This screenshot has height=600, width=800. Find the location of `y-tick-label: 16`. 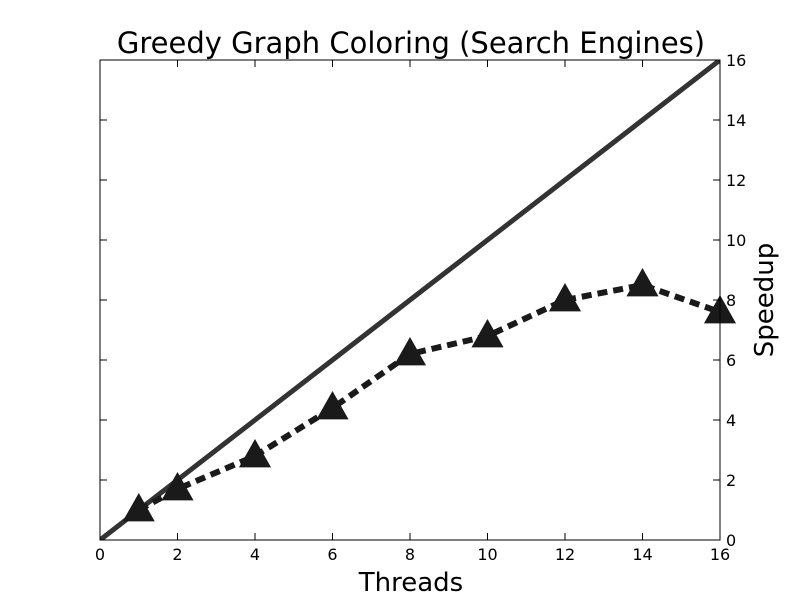

y-tick-label: 16 is located at coordinates (736, 60).